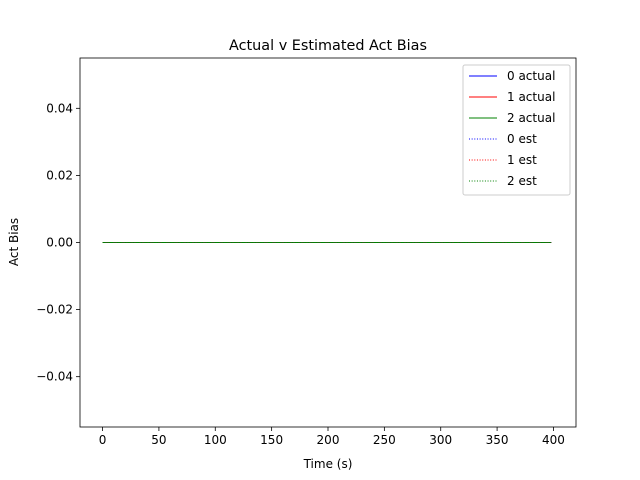 The width and height of the screenshot is (640, 480). I want to click on x-tick-label: 400, so click(553, 440).